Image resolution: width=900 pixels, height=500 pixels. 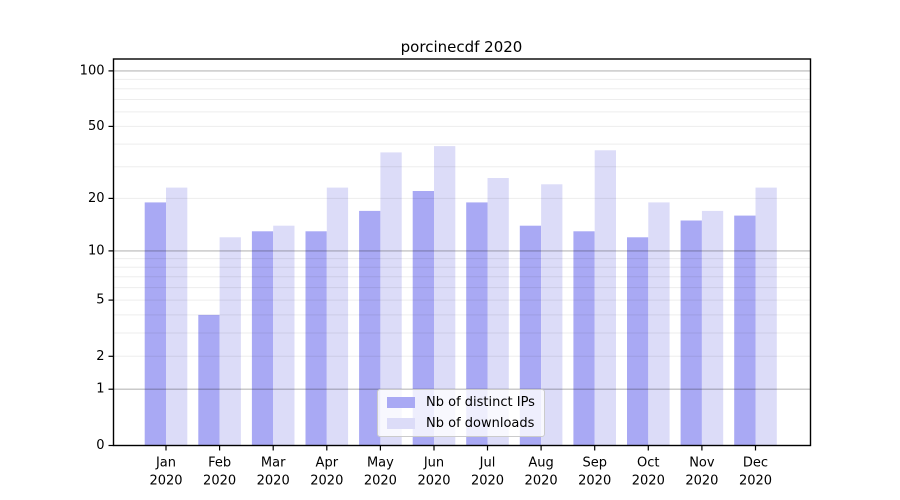 I want to click on x-tick-label-month: Mar, so click(x=273, y=463).